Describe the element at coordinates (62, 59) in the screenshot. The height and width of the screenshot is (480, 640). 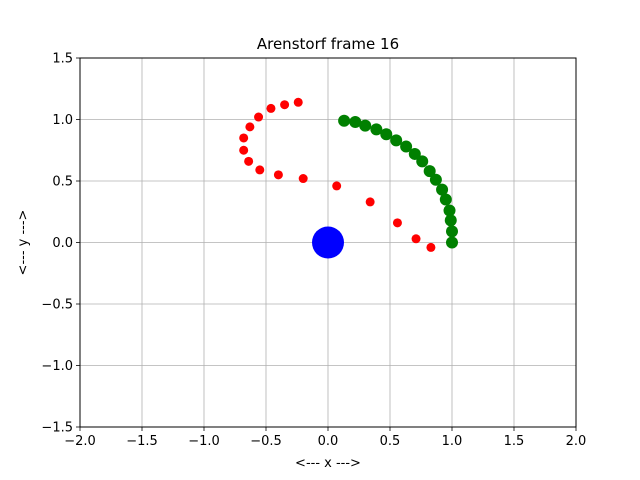
I see `y-tick-label: 1.5` at that location.